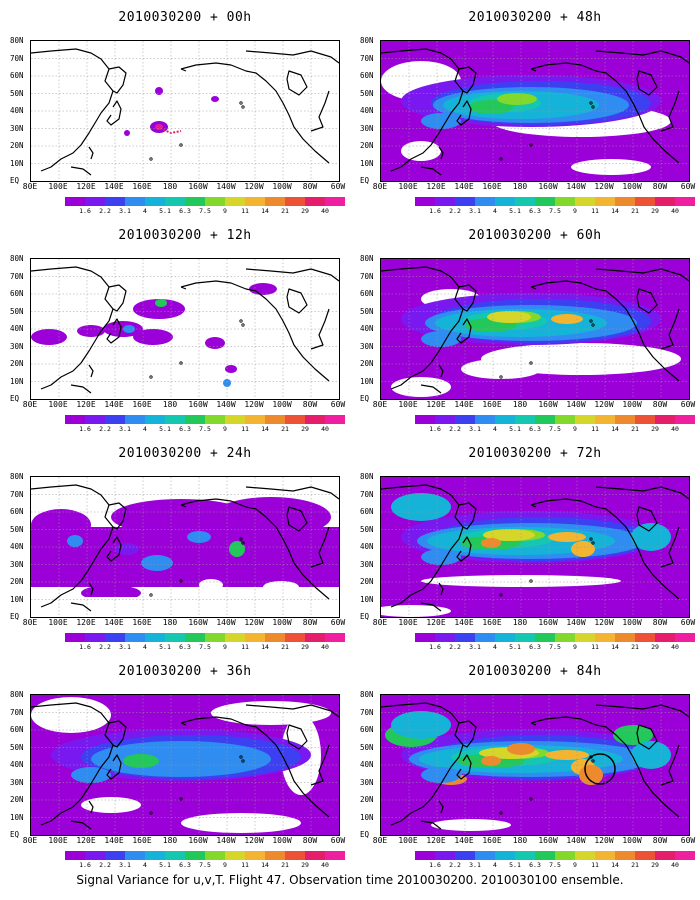 Image resolution: width=700 pixels, height=900 pixels. Describe the element at coordinates (125, 647) in the screenshot. I see `colorbar-label: 3.1` at that location.